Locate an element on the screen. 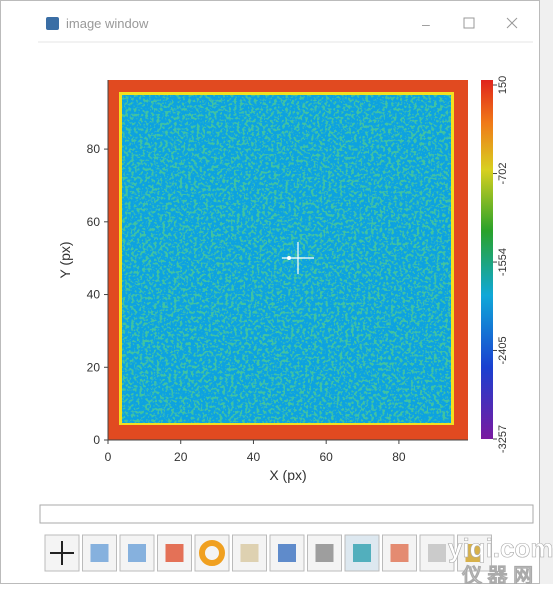 The image size is (553, 589). colorbar is located at coordinates (487, 259).